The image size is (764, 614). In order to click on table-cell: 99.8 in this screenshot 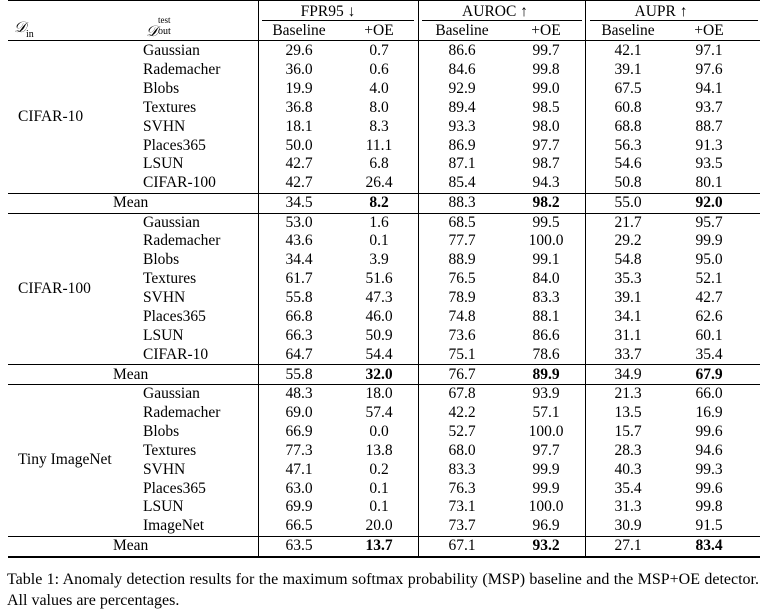, I will do `click(709, 507)`.